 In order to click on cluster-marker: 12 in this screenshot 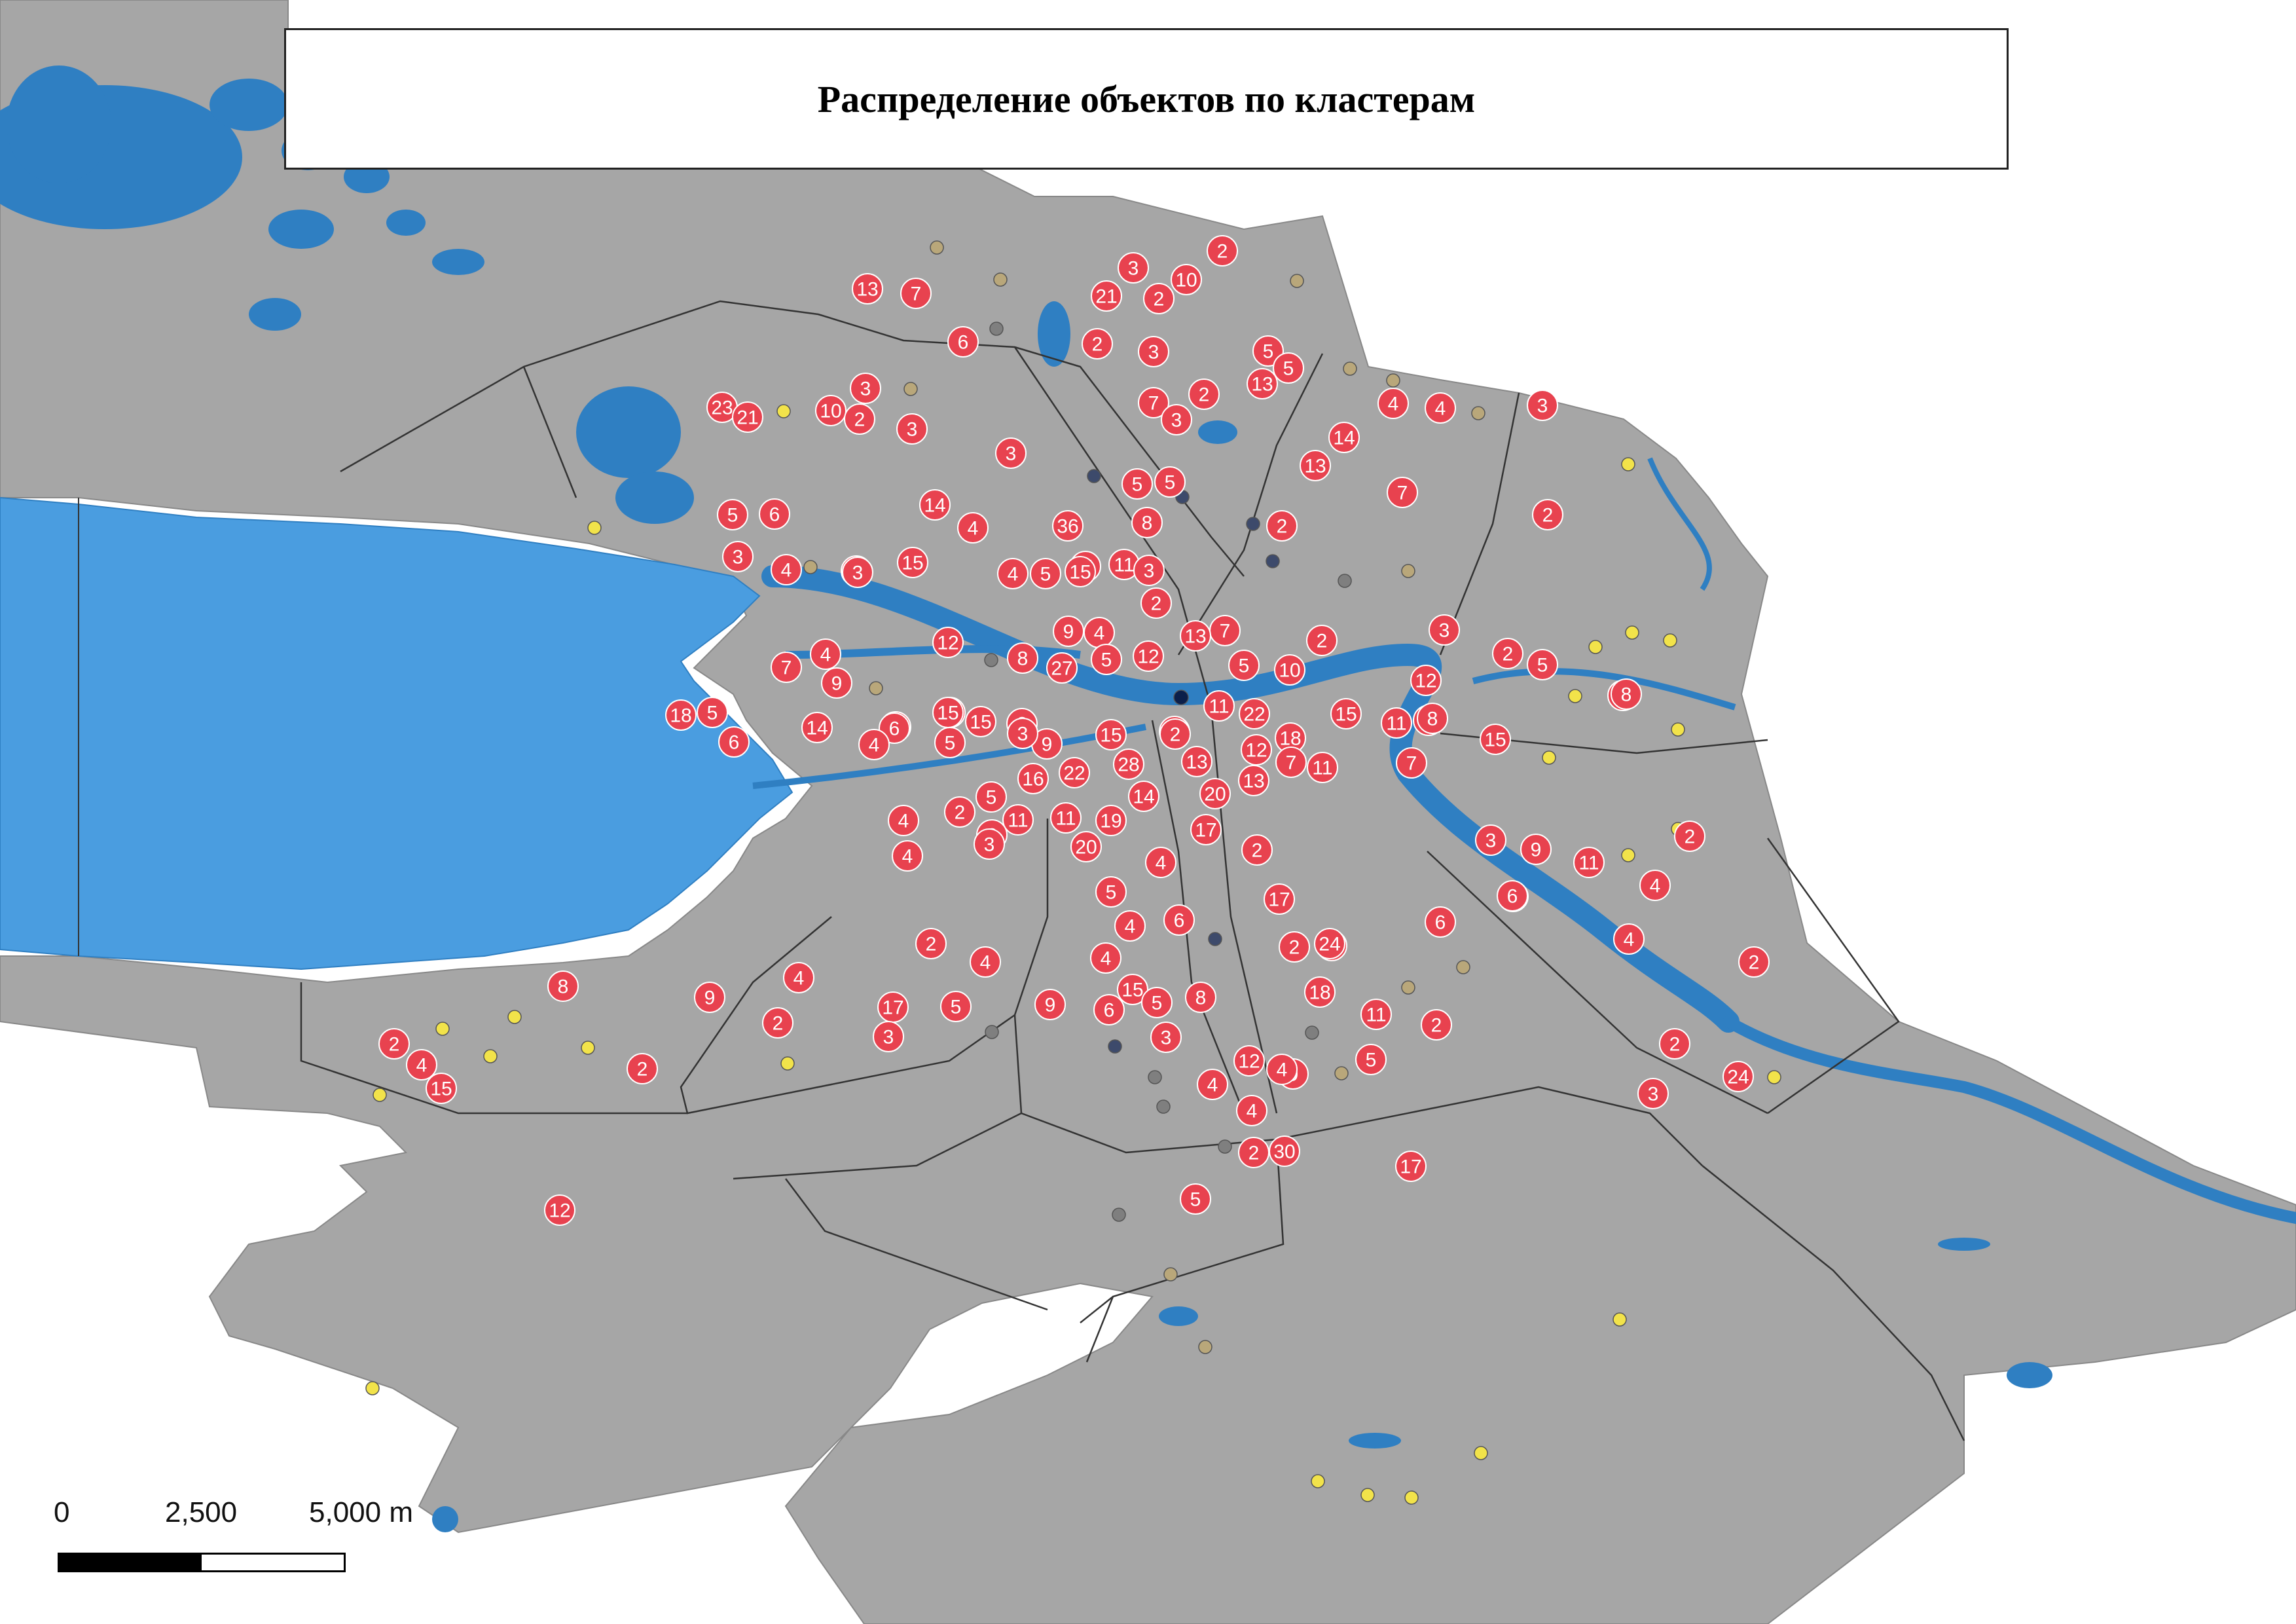, I will do `click(948, 642)`.